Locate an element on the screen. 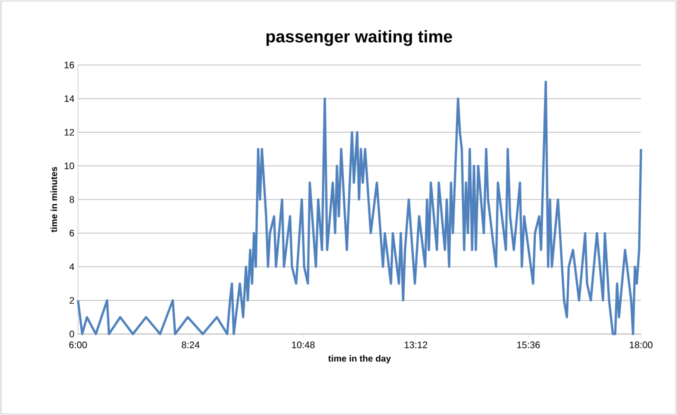  x-axis-title: time in the day is located at coordinates (359, 359).